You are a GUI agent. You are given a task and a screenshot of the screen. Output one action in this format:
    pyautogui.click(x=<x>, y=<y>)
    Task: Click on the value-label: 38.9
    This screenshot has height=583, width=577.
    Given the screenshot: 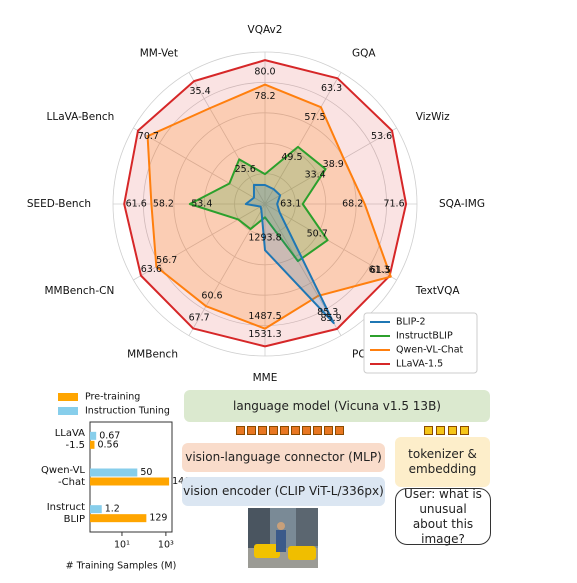 What is the action you would take?
    pyautogui.click(x=333, y=164)
    